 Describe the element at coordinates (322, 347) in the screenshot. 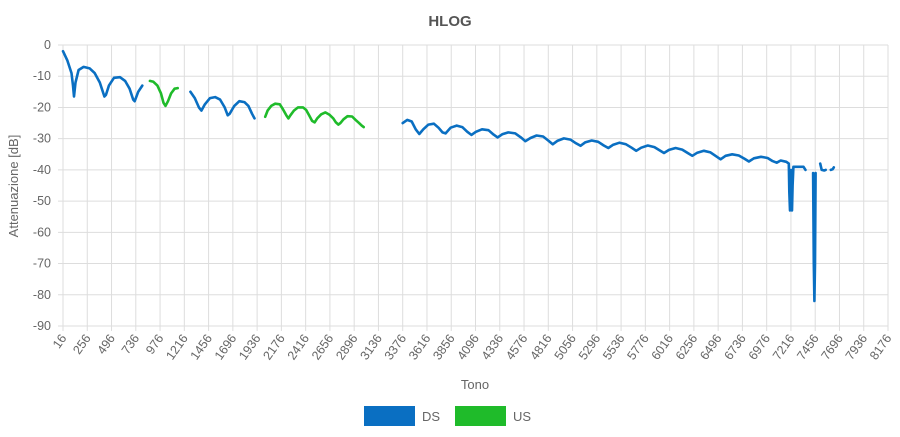

I see `x-tick-label: 2656` at that location.